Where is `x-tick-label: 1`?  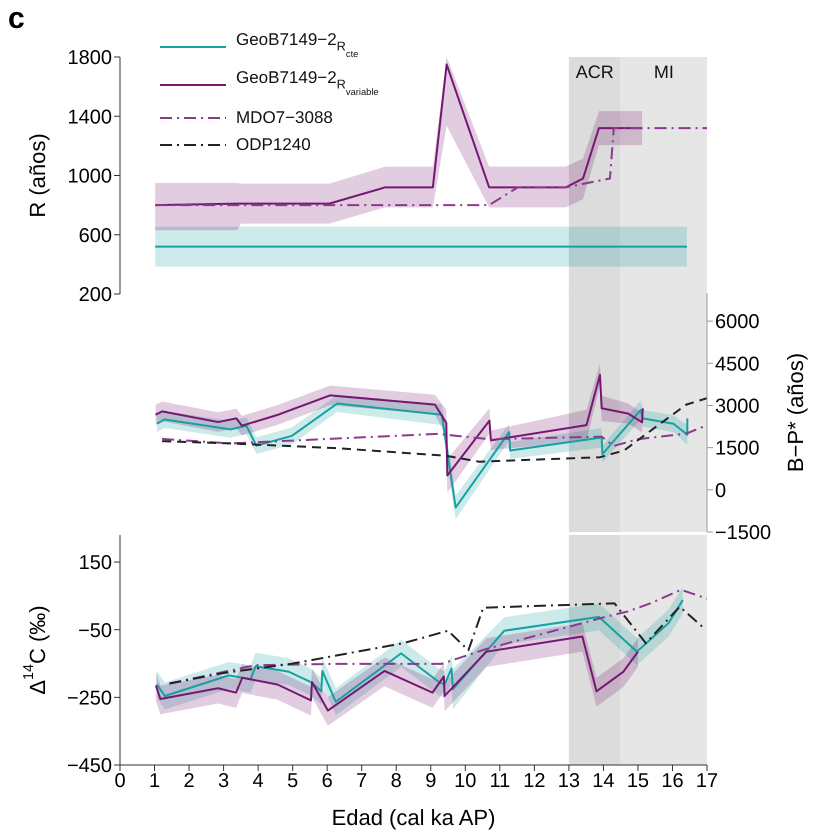
x-tick-label: 1 is located at coordinates (154, 781).